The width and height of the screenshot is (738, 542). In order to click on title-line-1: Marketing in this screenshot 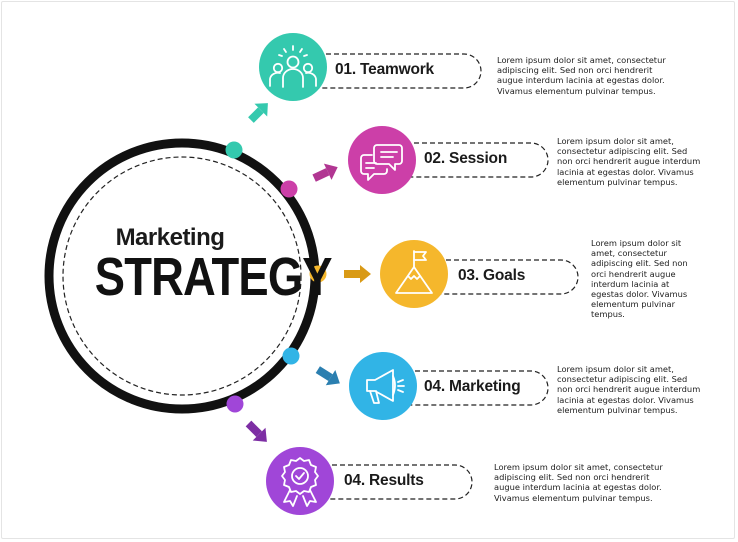, I will do `click(170, 237)`.